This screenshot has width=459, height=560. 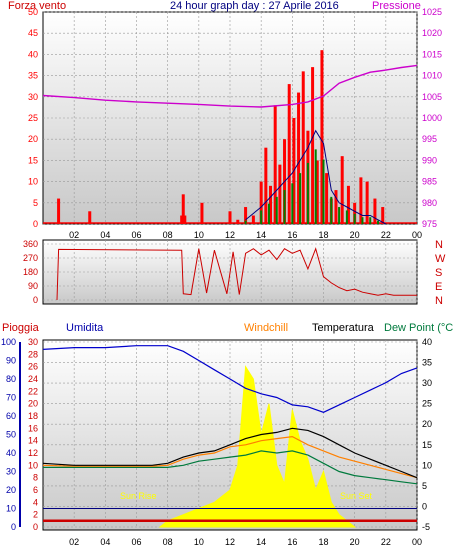 What do you see at coordinates (33, 441) in the screenshot?
I see `rain-axis-tick: 14` at bounding box center [33, 441].